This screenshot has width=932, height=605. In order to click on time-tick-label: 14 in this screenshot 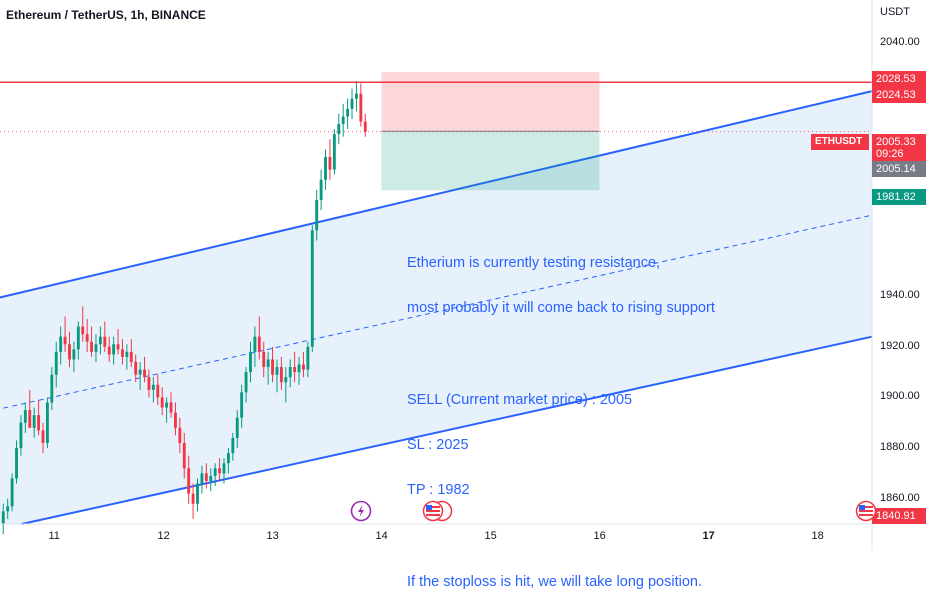, I will do `click(381, 536)`.